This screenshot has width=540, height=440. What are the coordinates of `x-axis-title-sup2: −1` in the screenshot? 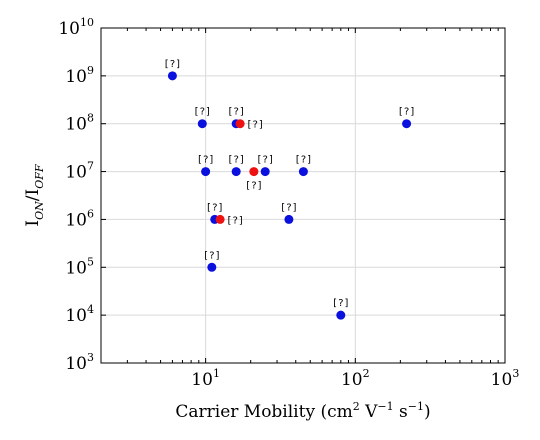 It's located at (385, 406).